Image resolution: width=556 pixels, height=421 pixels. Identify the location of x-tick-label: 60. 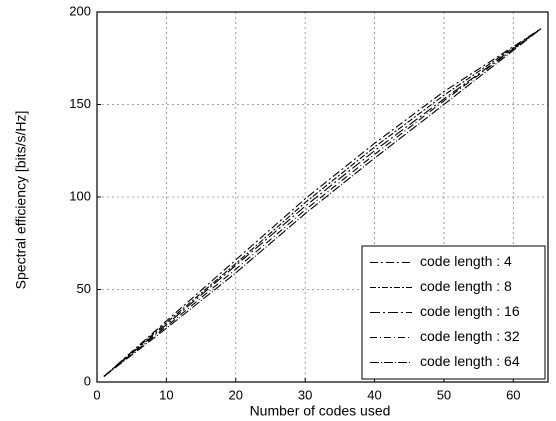
(513, 394).